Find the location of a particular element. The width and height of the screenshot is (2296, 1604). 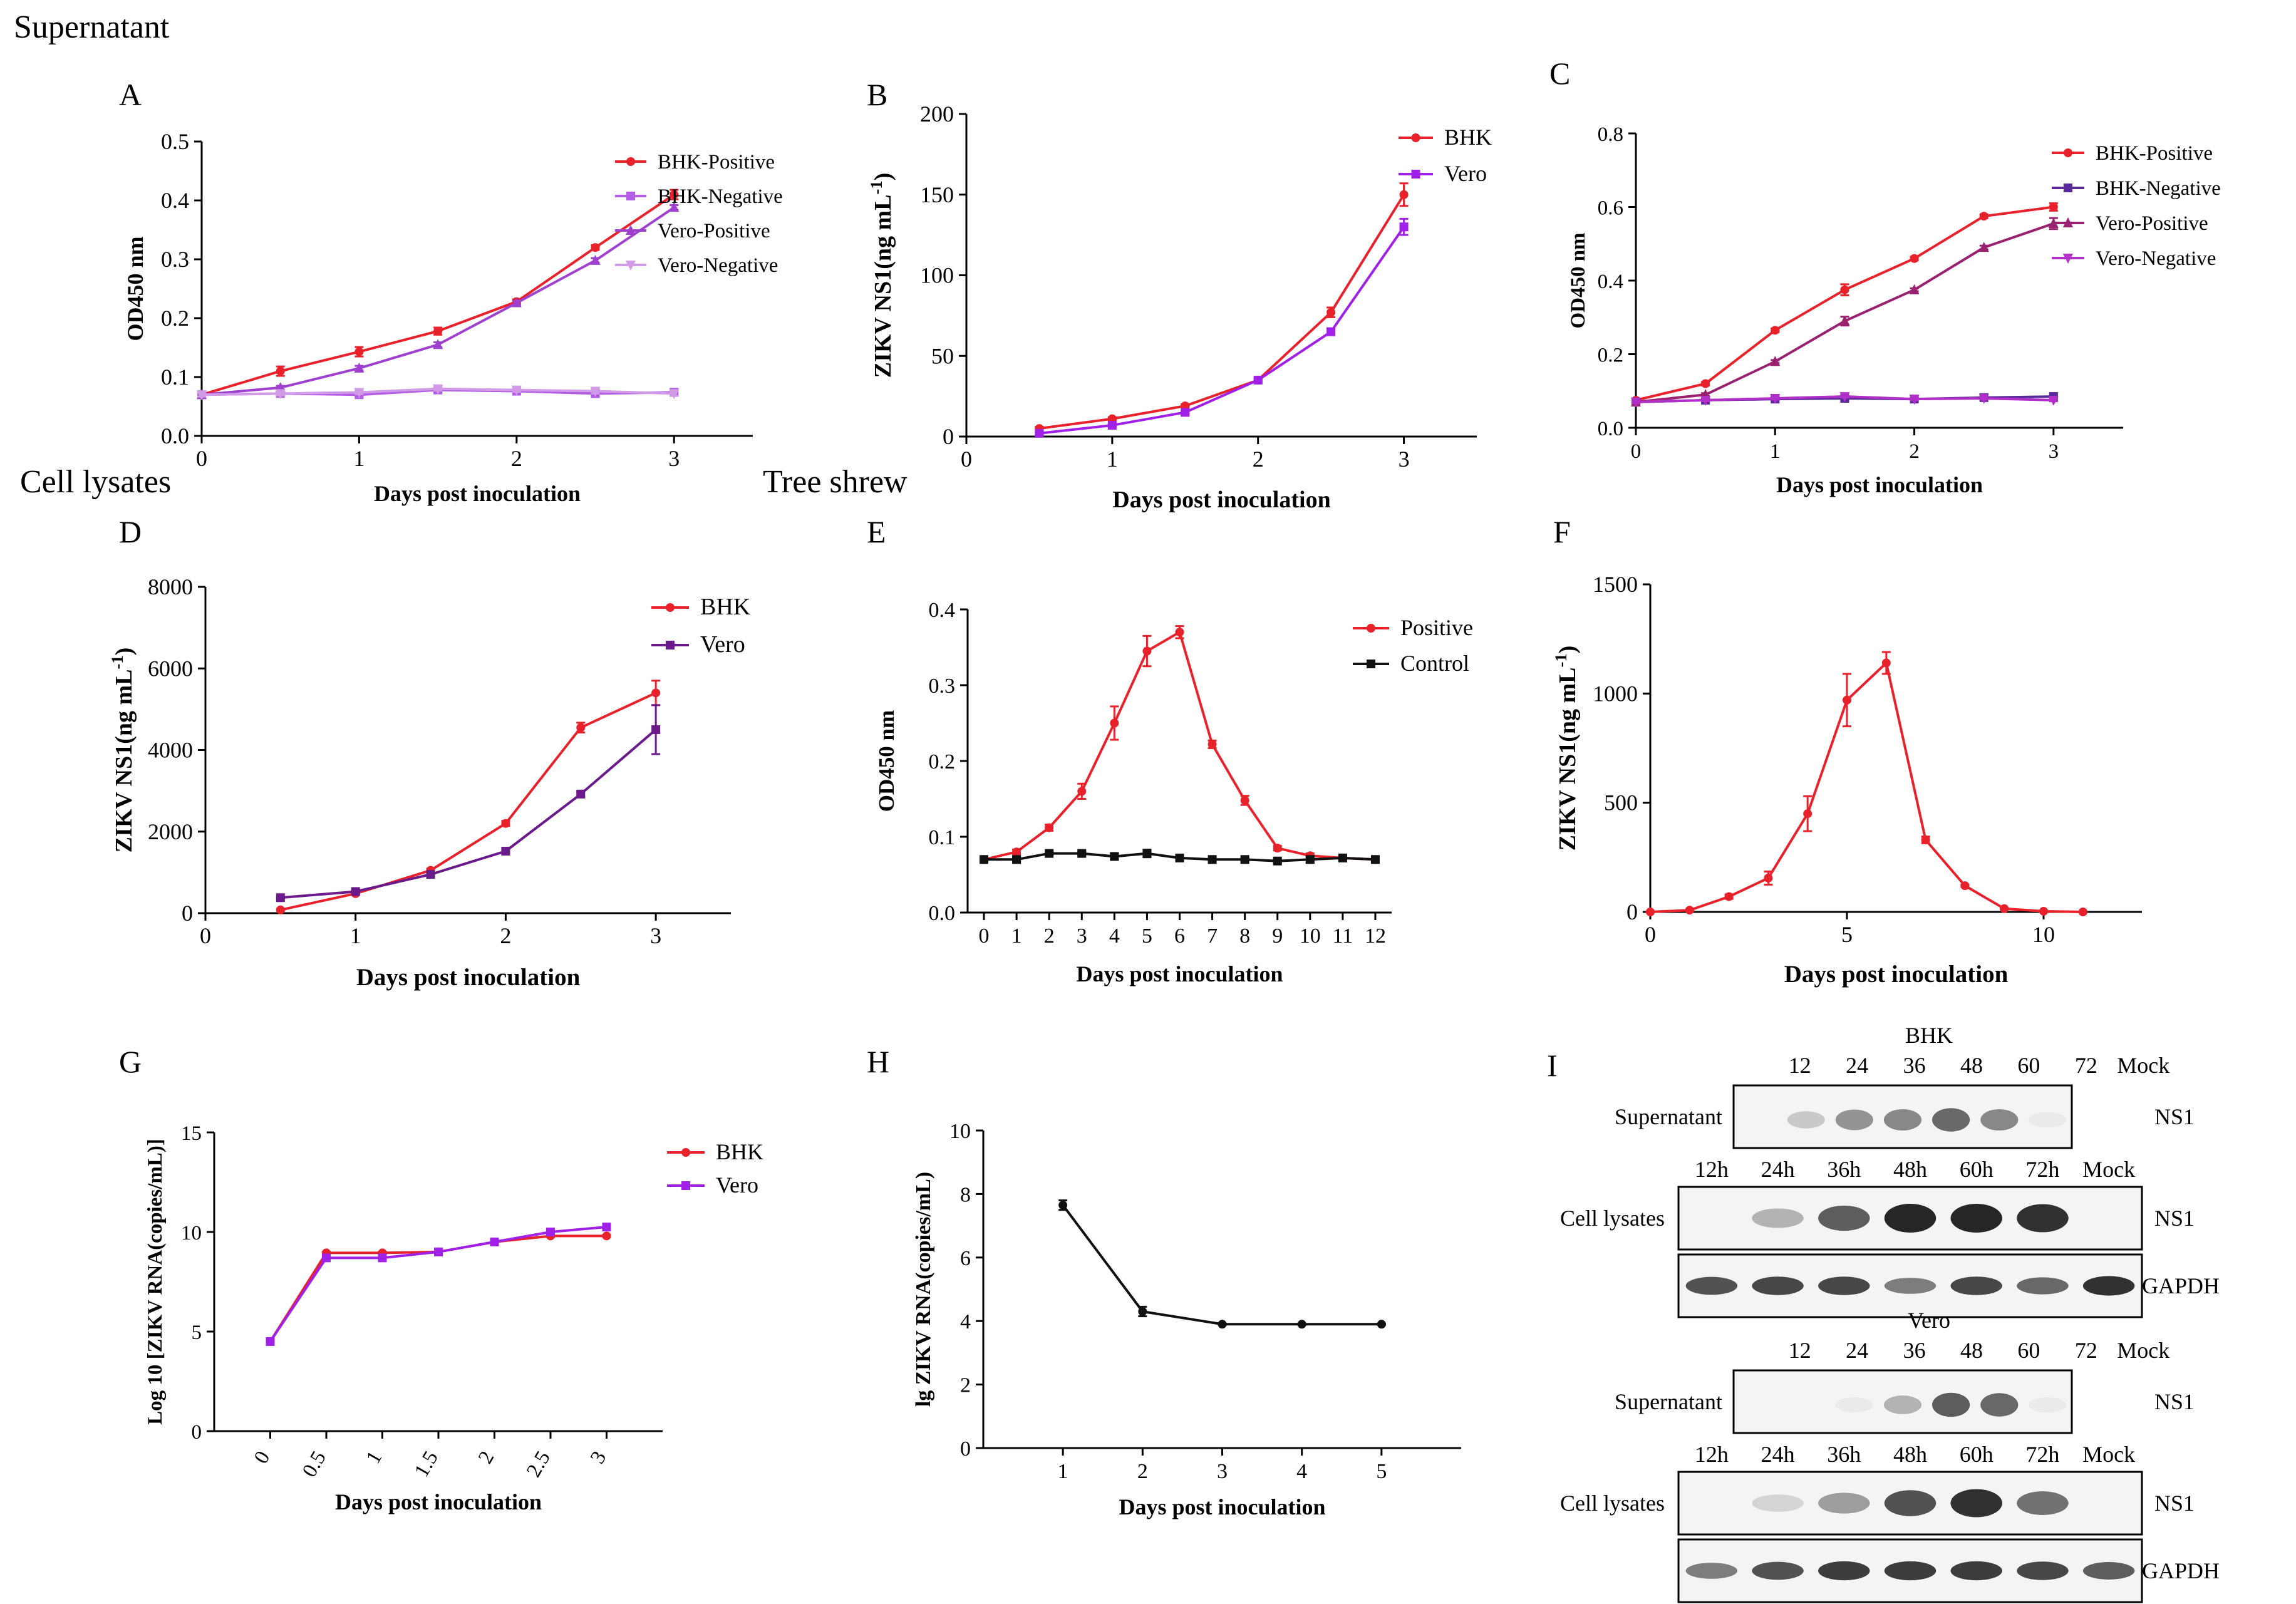

lane-label: 48 is located at coordinates (1971, 1350).